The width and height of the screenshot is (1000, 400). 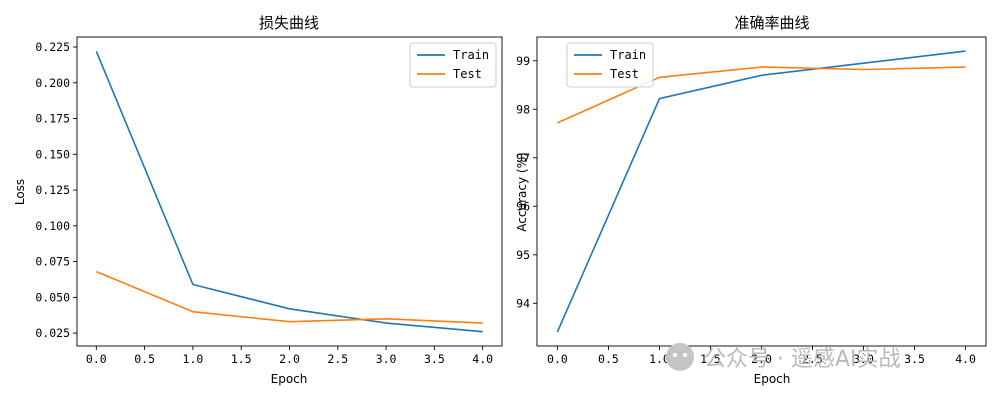 I want to click on y-tick-label: 96, so click(x=523, y=206).